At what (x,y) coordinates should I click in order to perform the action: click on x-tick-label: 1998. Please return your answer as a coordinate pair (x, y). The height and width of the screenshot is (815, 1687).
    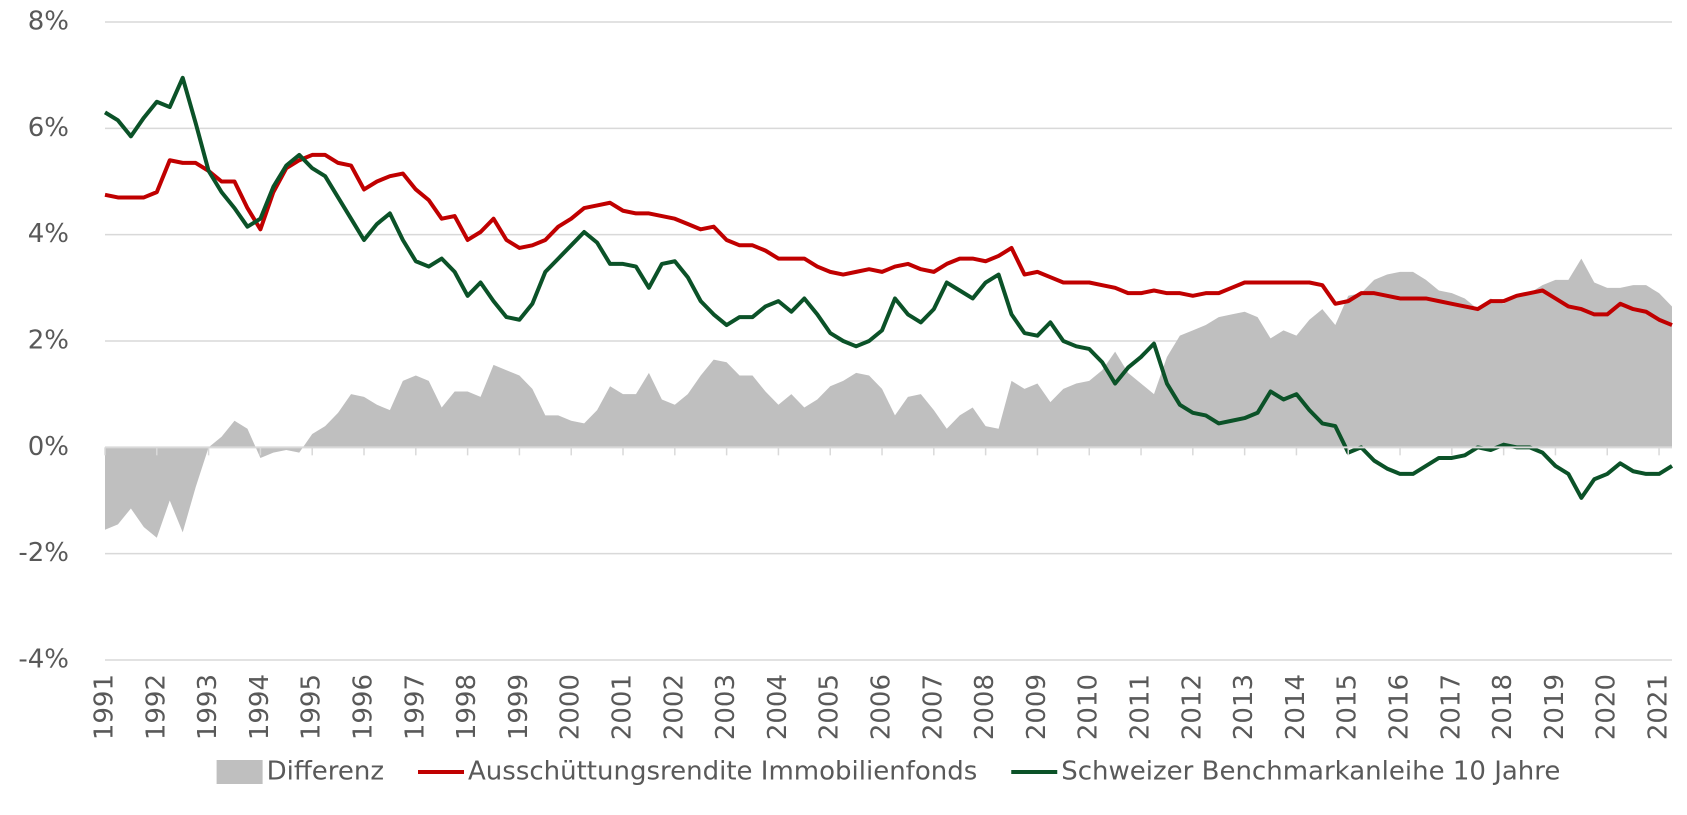
    Looking at the image, I should click on (467, 707).